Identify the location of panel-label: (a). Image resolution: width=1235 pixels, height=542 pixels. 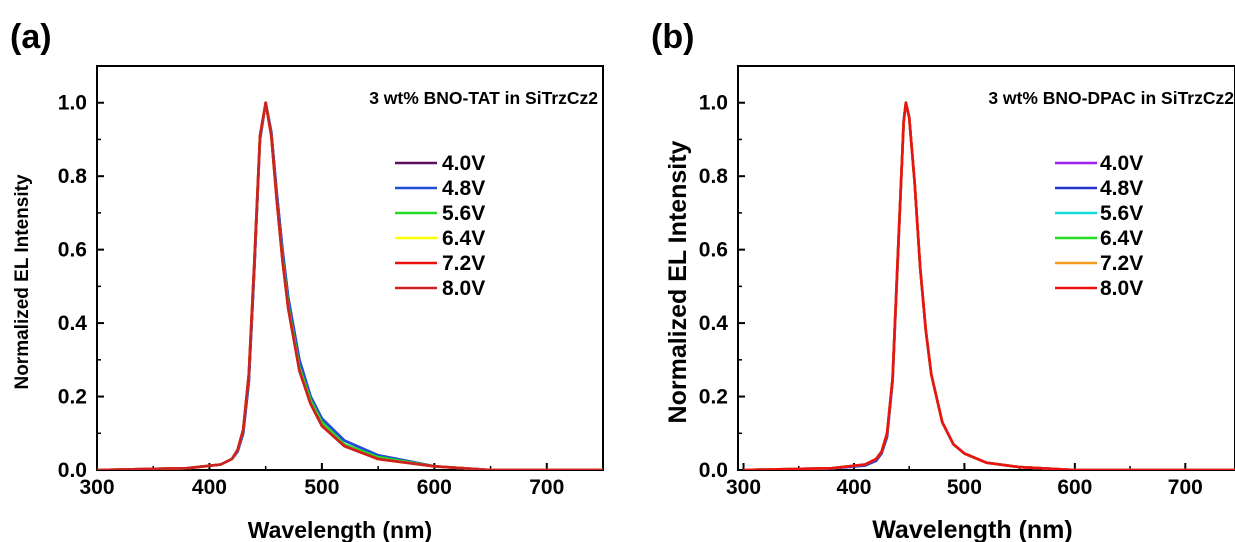
(31, 37).